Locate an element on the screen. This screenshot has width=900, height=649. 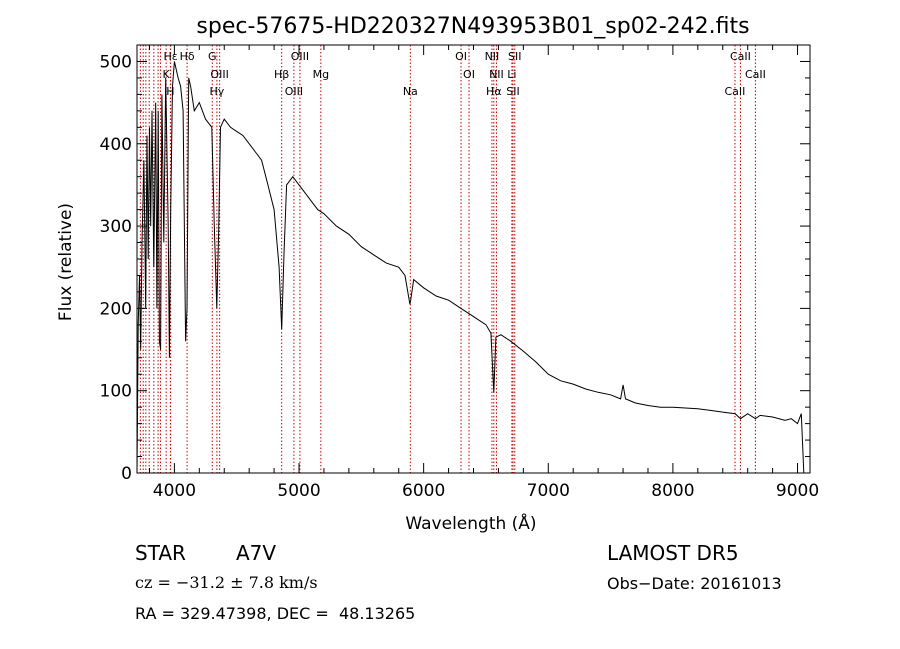
line-marker-label: K is located at coordinates (167, 74).